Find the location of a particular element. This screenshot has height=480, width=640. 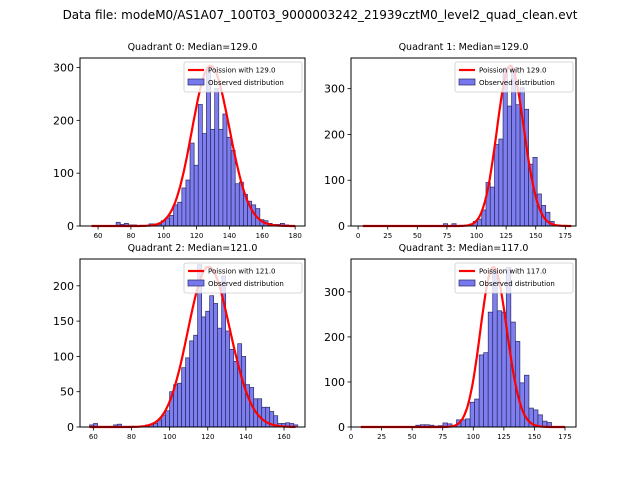

x-tick-label: 180 is located at coordinates (294, 236).